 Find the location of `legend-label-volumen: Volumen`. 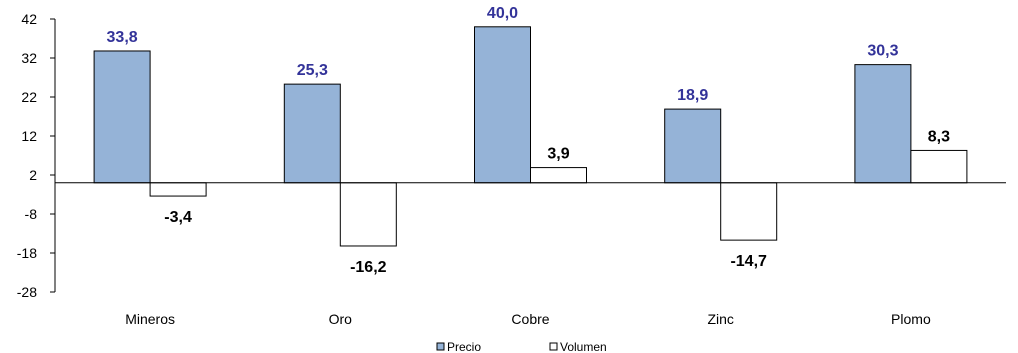

legend-label-volumen: Volumen is located at coordinates (583, 346).